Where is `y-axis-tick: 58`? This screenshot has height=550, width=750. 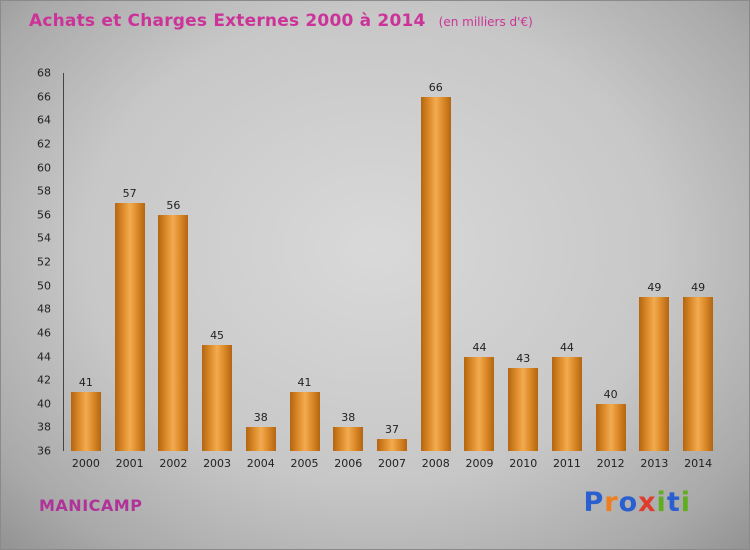 y-axis-tick: 58 is located at coordinates (44, 191).